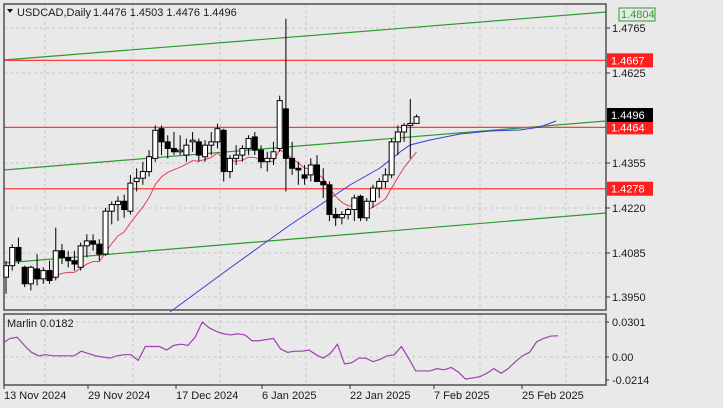 This screenshot has width=723, height=408. What do you see at coordinates (630, 188) in the screenshot?
I see `level-price-badge` at bounding box center [630, 188].